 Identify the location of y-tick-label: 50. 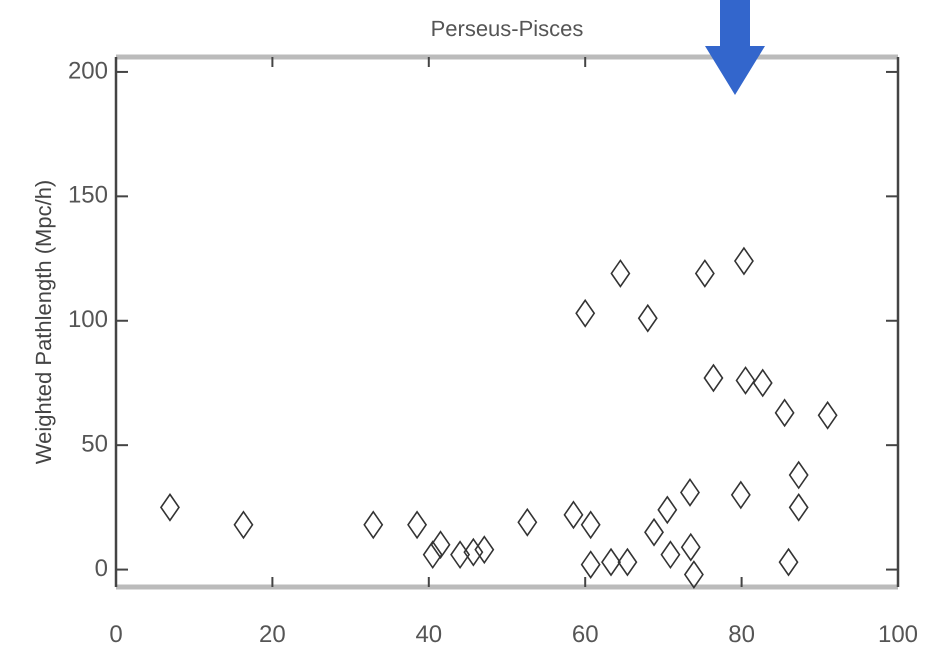
(94, 444).